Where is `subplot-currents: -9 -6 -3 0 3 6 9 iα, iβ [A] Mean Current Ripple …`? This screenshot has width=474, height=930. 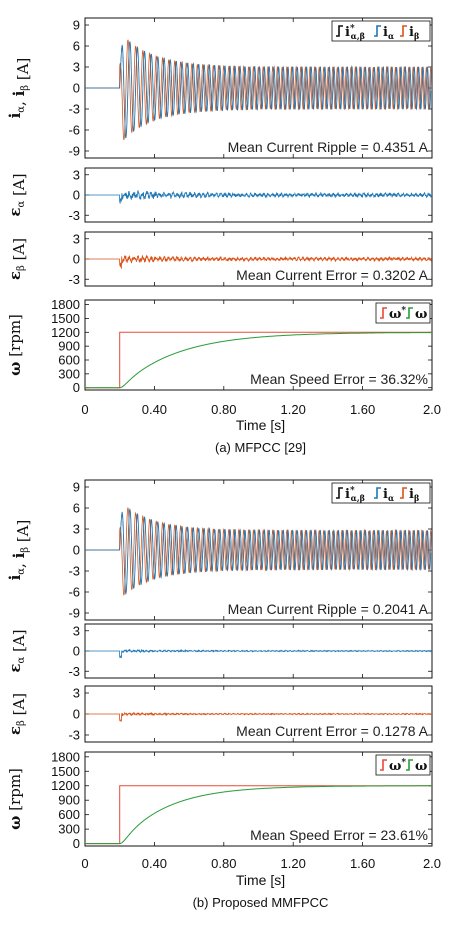
subplot-currents: -9 -6 -3 0 3 6 9 iα, iβ [A] Mean Current Ripple … is located at coordinates (219, 88).